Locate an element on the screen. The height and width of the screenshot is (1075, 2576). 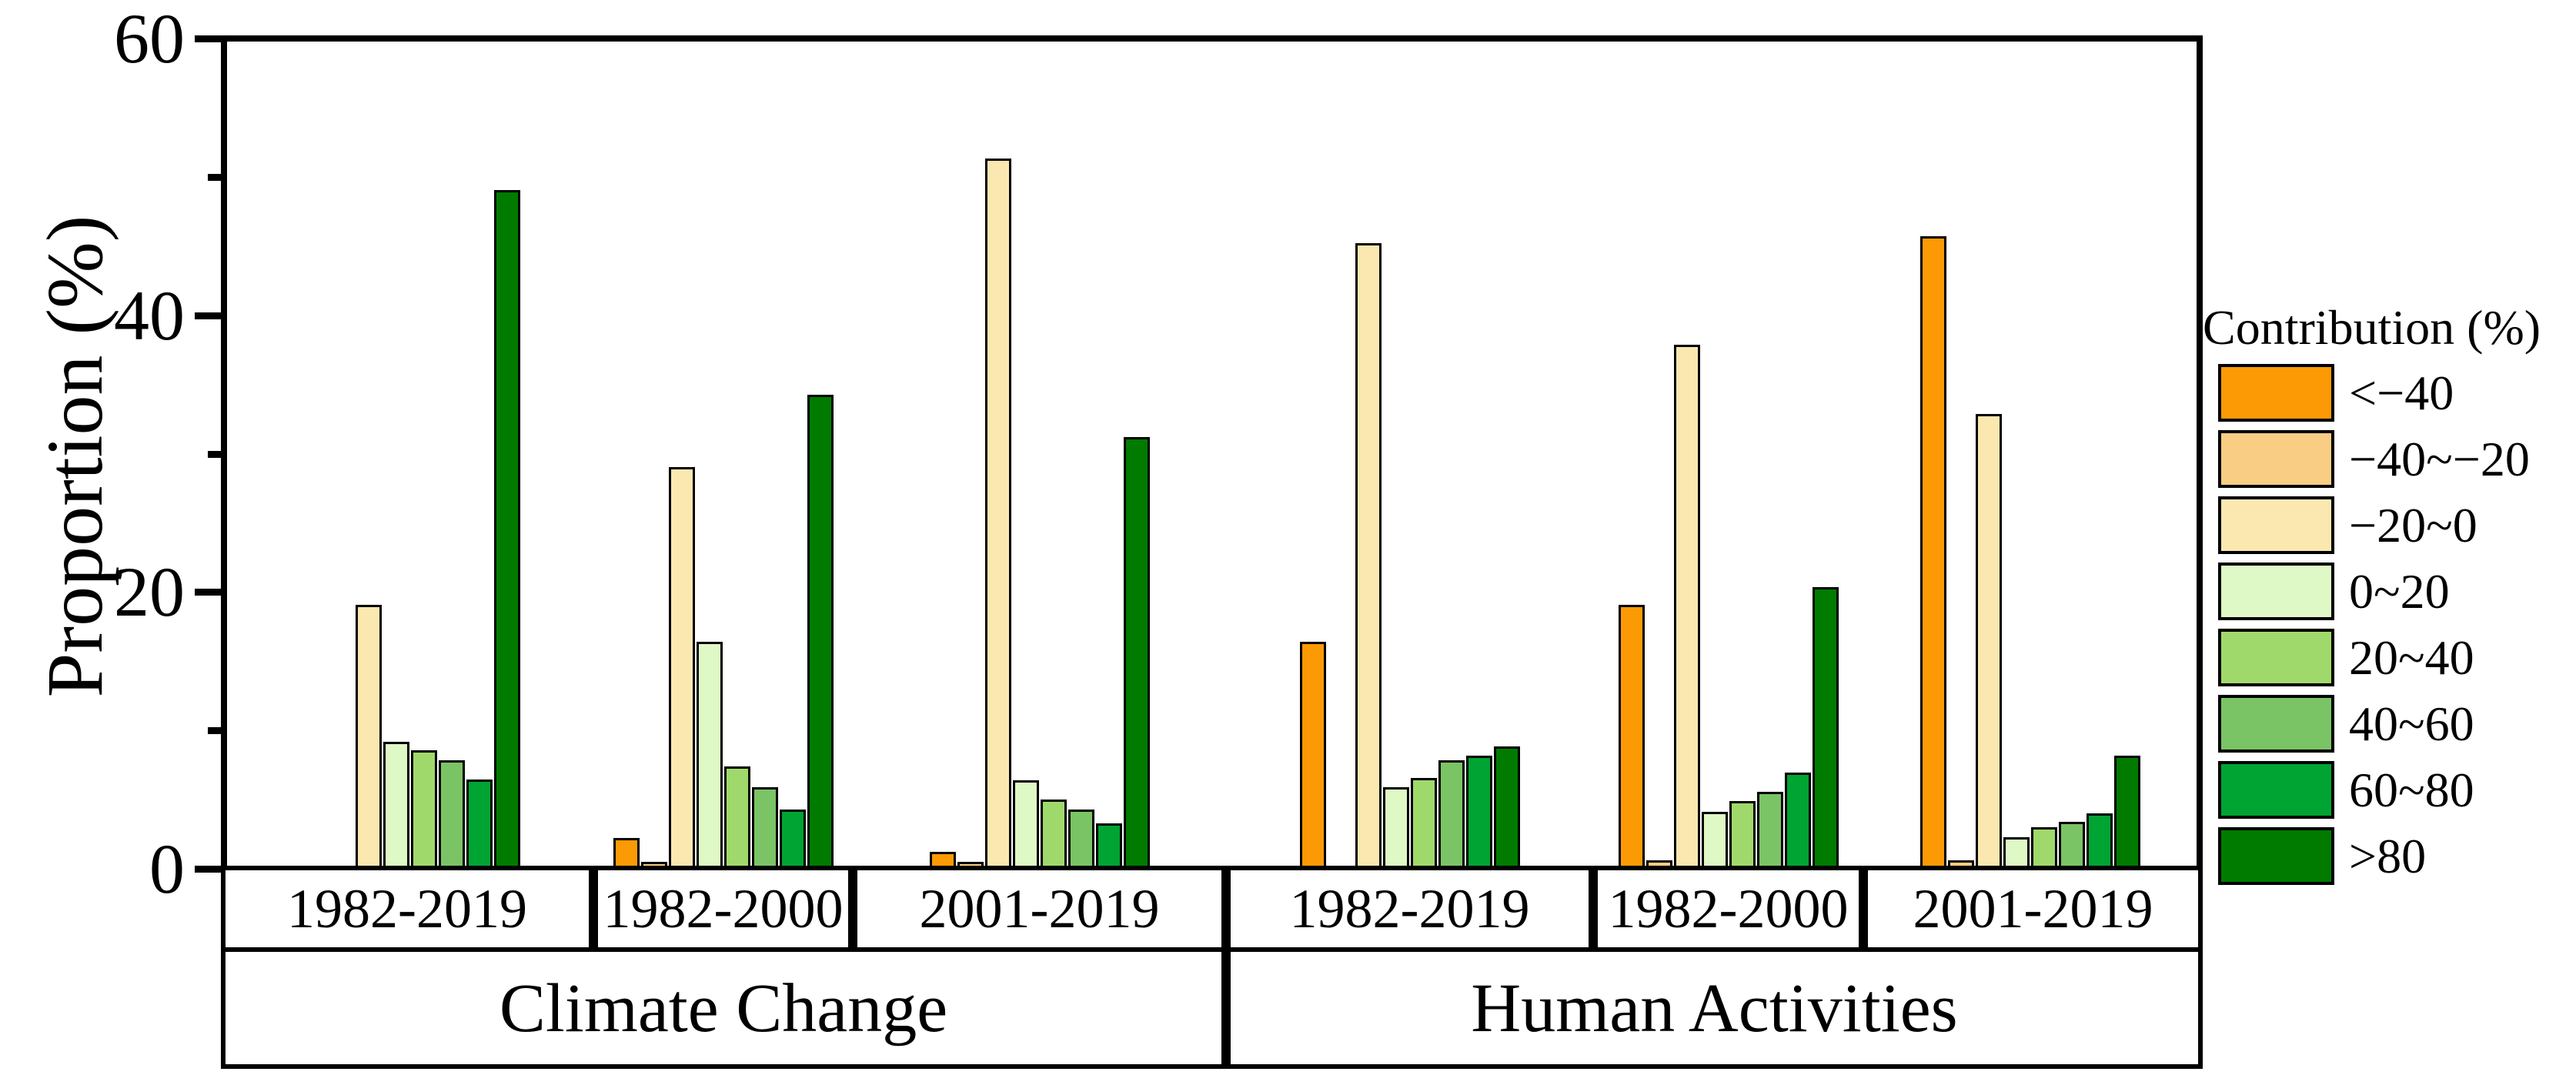
legend-label-6: 60~80 is located at coordinates (2411, 790).